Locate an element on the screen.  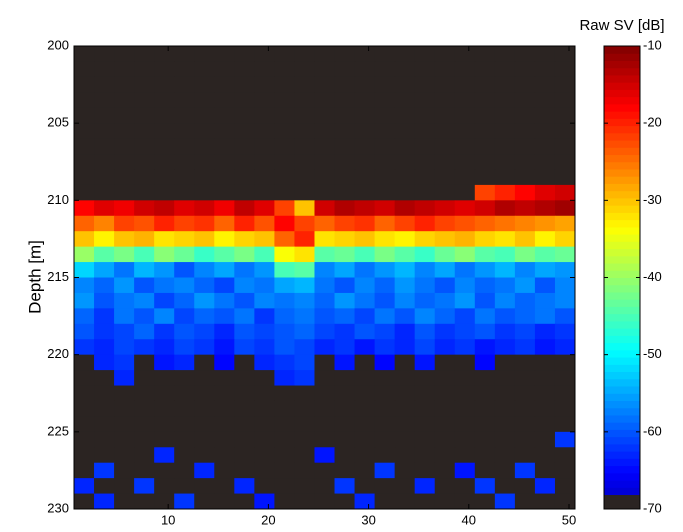
colorbar-tick-label: -40 is located at coordinates (652, 276).